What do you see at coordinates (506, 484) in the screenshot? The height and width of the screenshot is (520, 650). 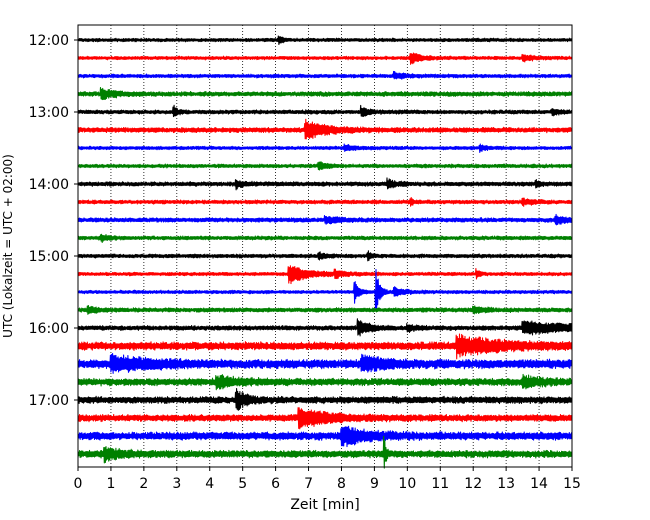 I see `x-tick-label: 13` at bounding box center [506, 484].